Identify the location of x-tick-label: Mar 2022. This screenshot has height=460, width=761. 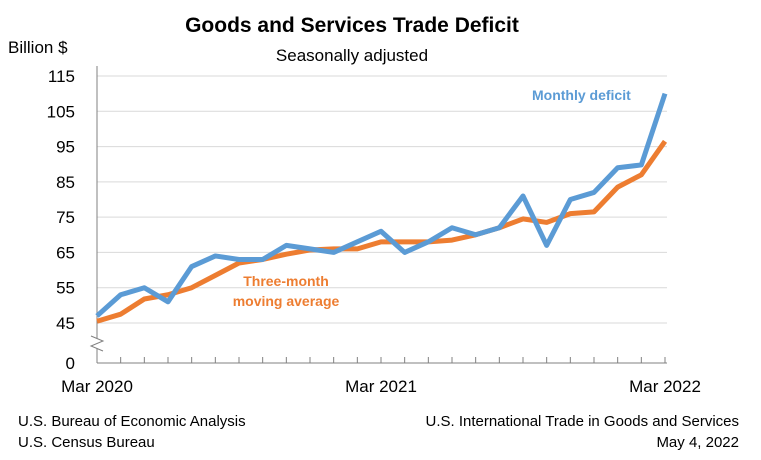
(665, 386).